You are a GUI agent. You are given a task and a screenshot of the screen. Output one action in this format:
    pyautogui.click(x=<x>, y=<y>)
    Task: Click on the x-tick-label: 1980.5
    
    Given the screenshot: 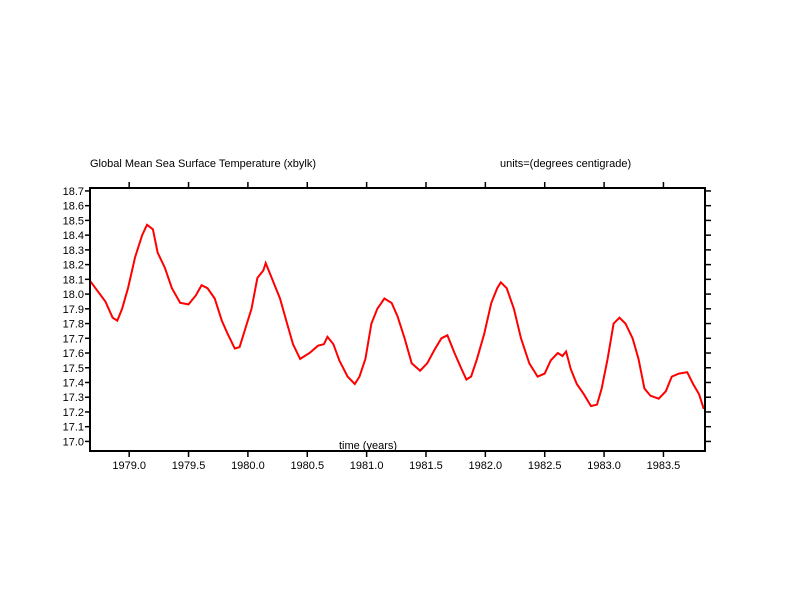 What is the action you would take?
    pyautogui.click(x=307, y=466)
    